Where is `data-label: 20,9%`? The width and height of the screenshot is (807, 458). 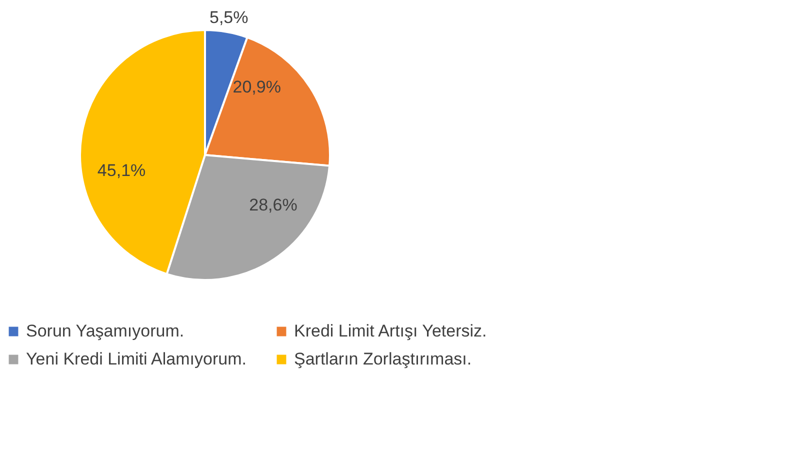 data-label: 20,9% is located at coordinates (256, 87).